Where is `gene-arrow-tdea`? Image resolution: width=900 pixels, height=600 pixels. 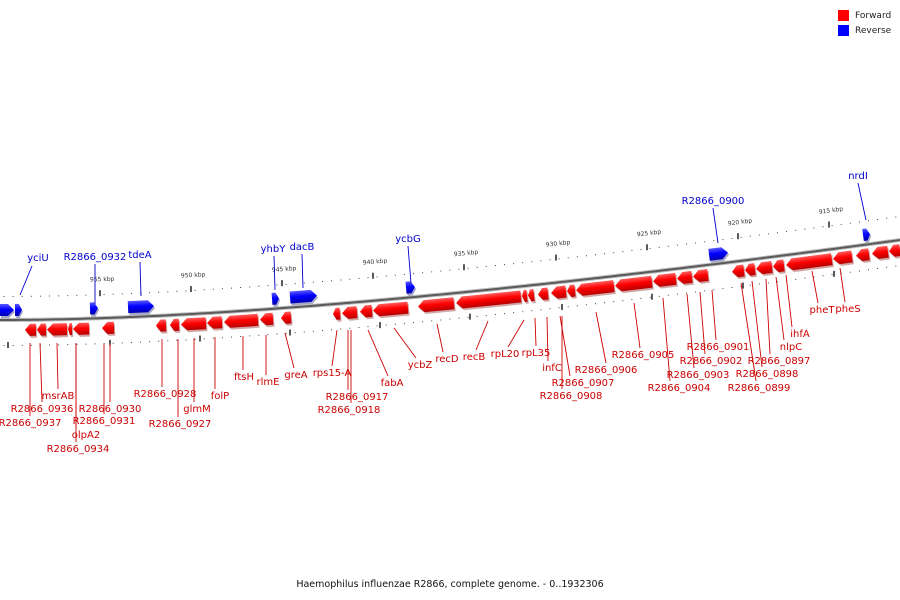
gene-arrow-tdea is located at coordinates (141, 308).